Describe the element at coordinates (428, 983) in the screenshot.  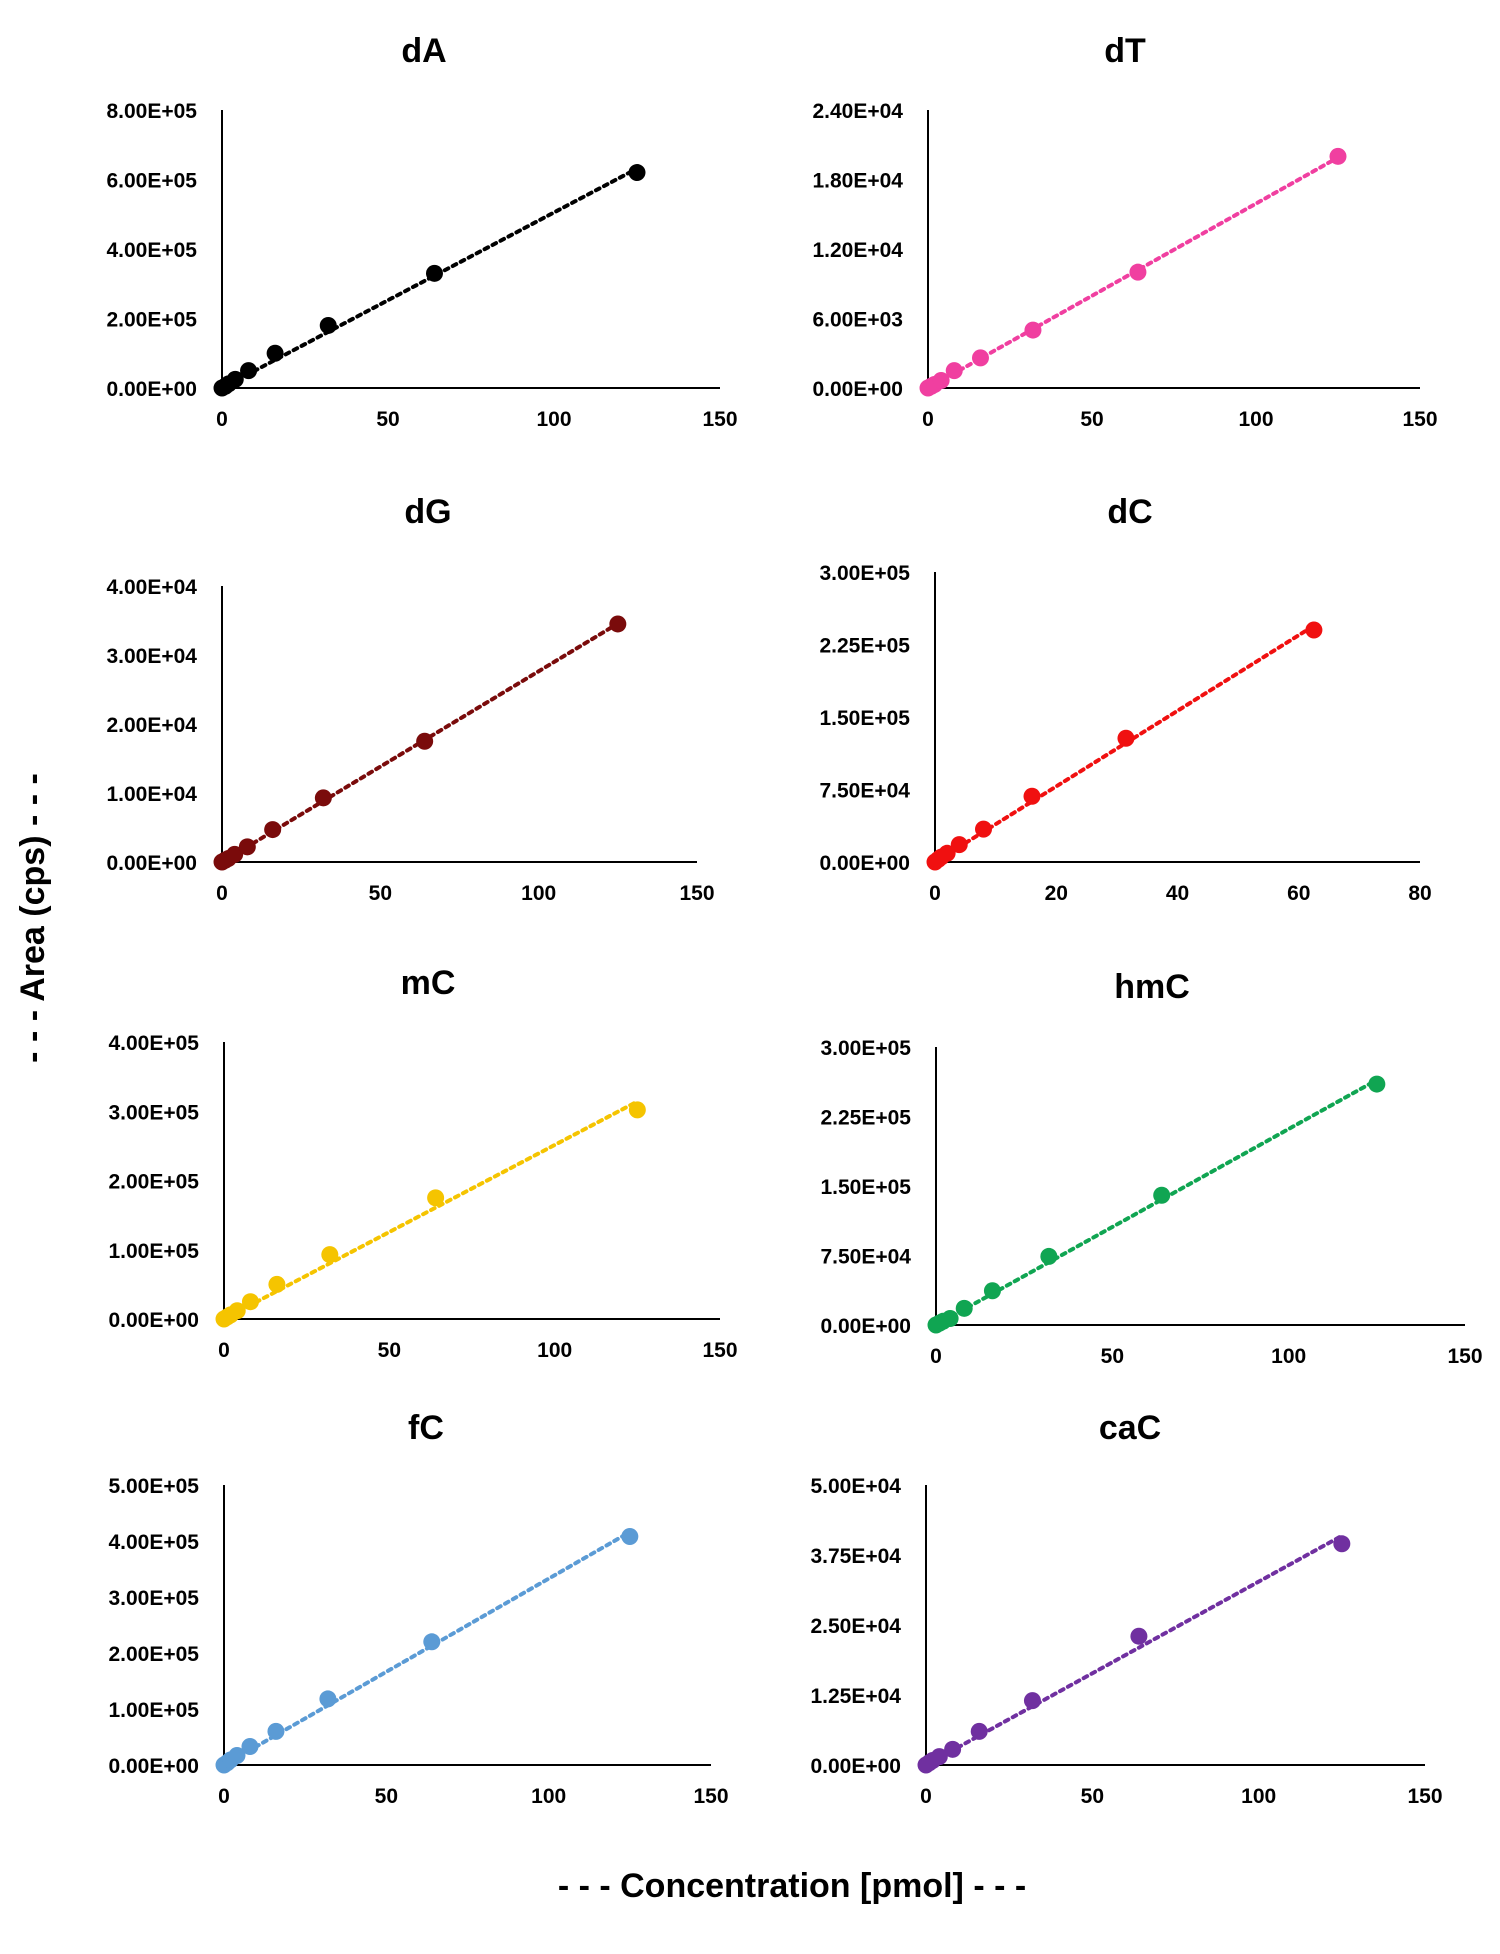
I see `panel-title: mC` at that location.